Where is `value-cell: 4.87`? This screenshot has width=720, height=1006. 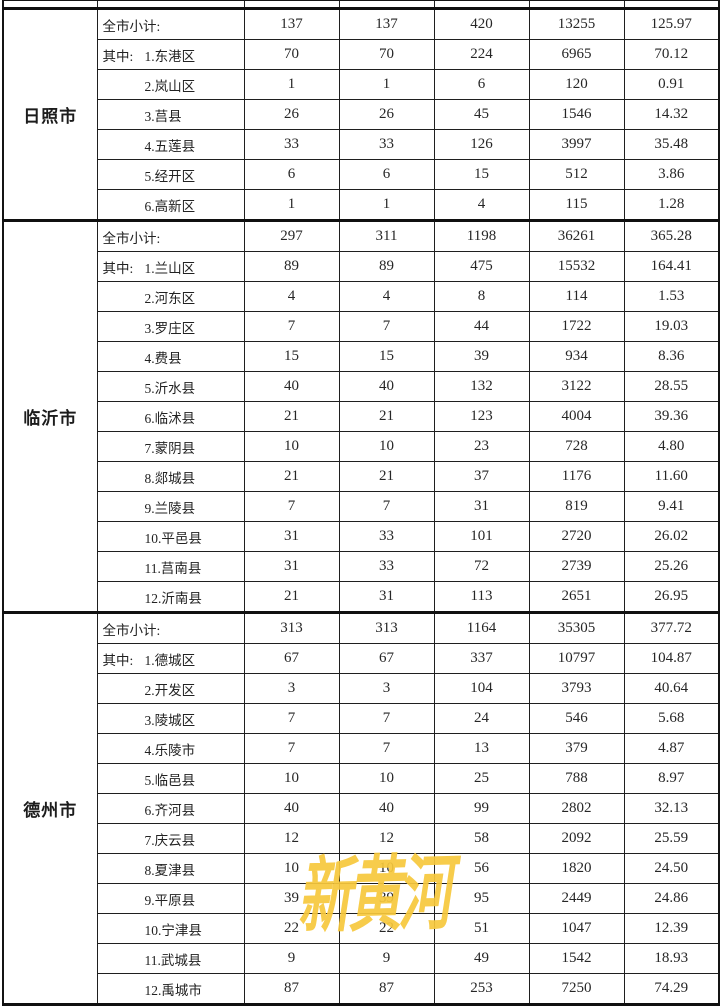 value-cell: 4.87 is located at coordinates (671, 748).